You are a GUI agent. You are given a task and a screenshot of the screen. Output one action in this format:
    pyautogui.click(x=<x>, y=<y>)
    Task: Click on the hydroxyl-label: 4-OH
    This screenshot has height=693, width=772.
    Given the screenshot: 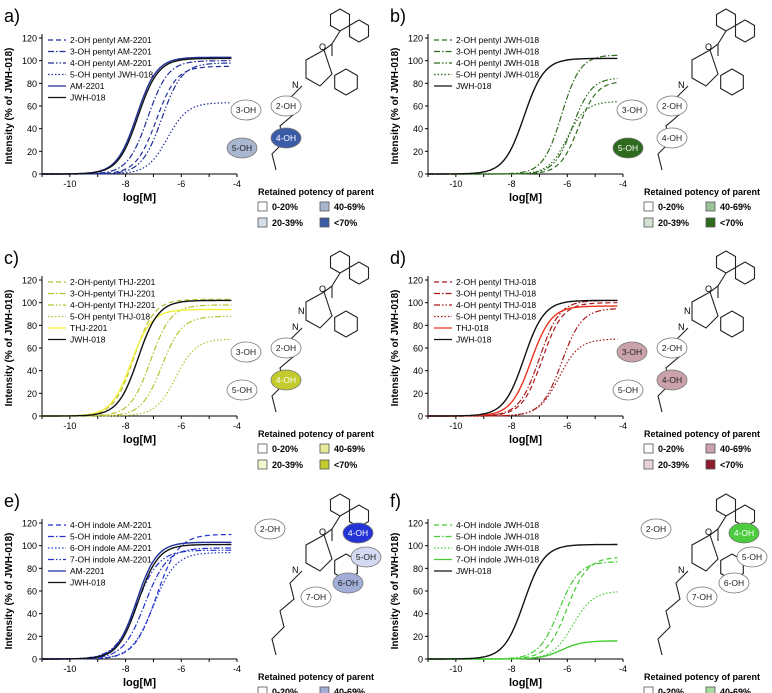 What is the action you would take?
    pyautogui.click(x=744, y=533)
    